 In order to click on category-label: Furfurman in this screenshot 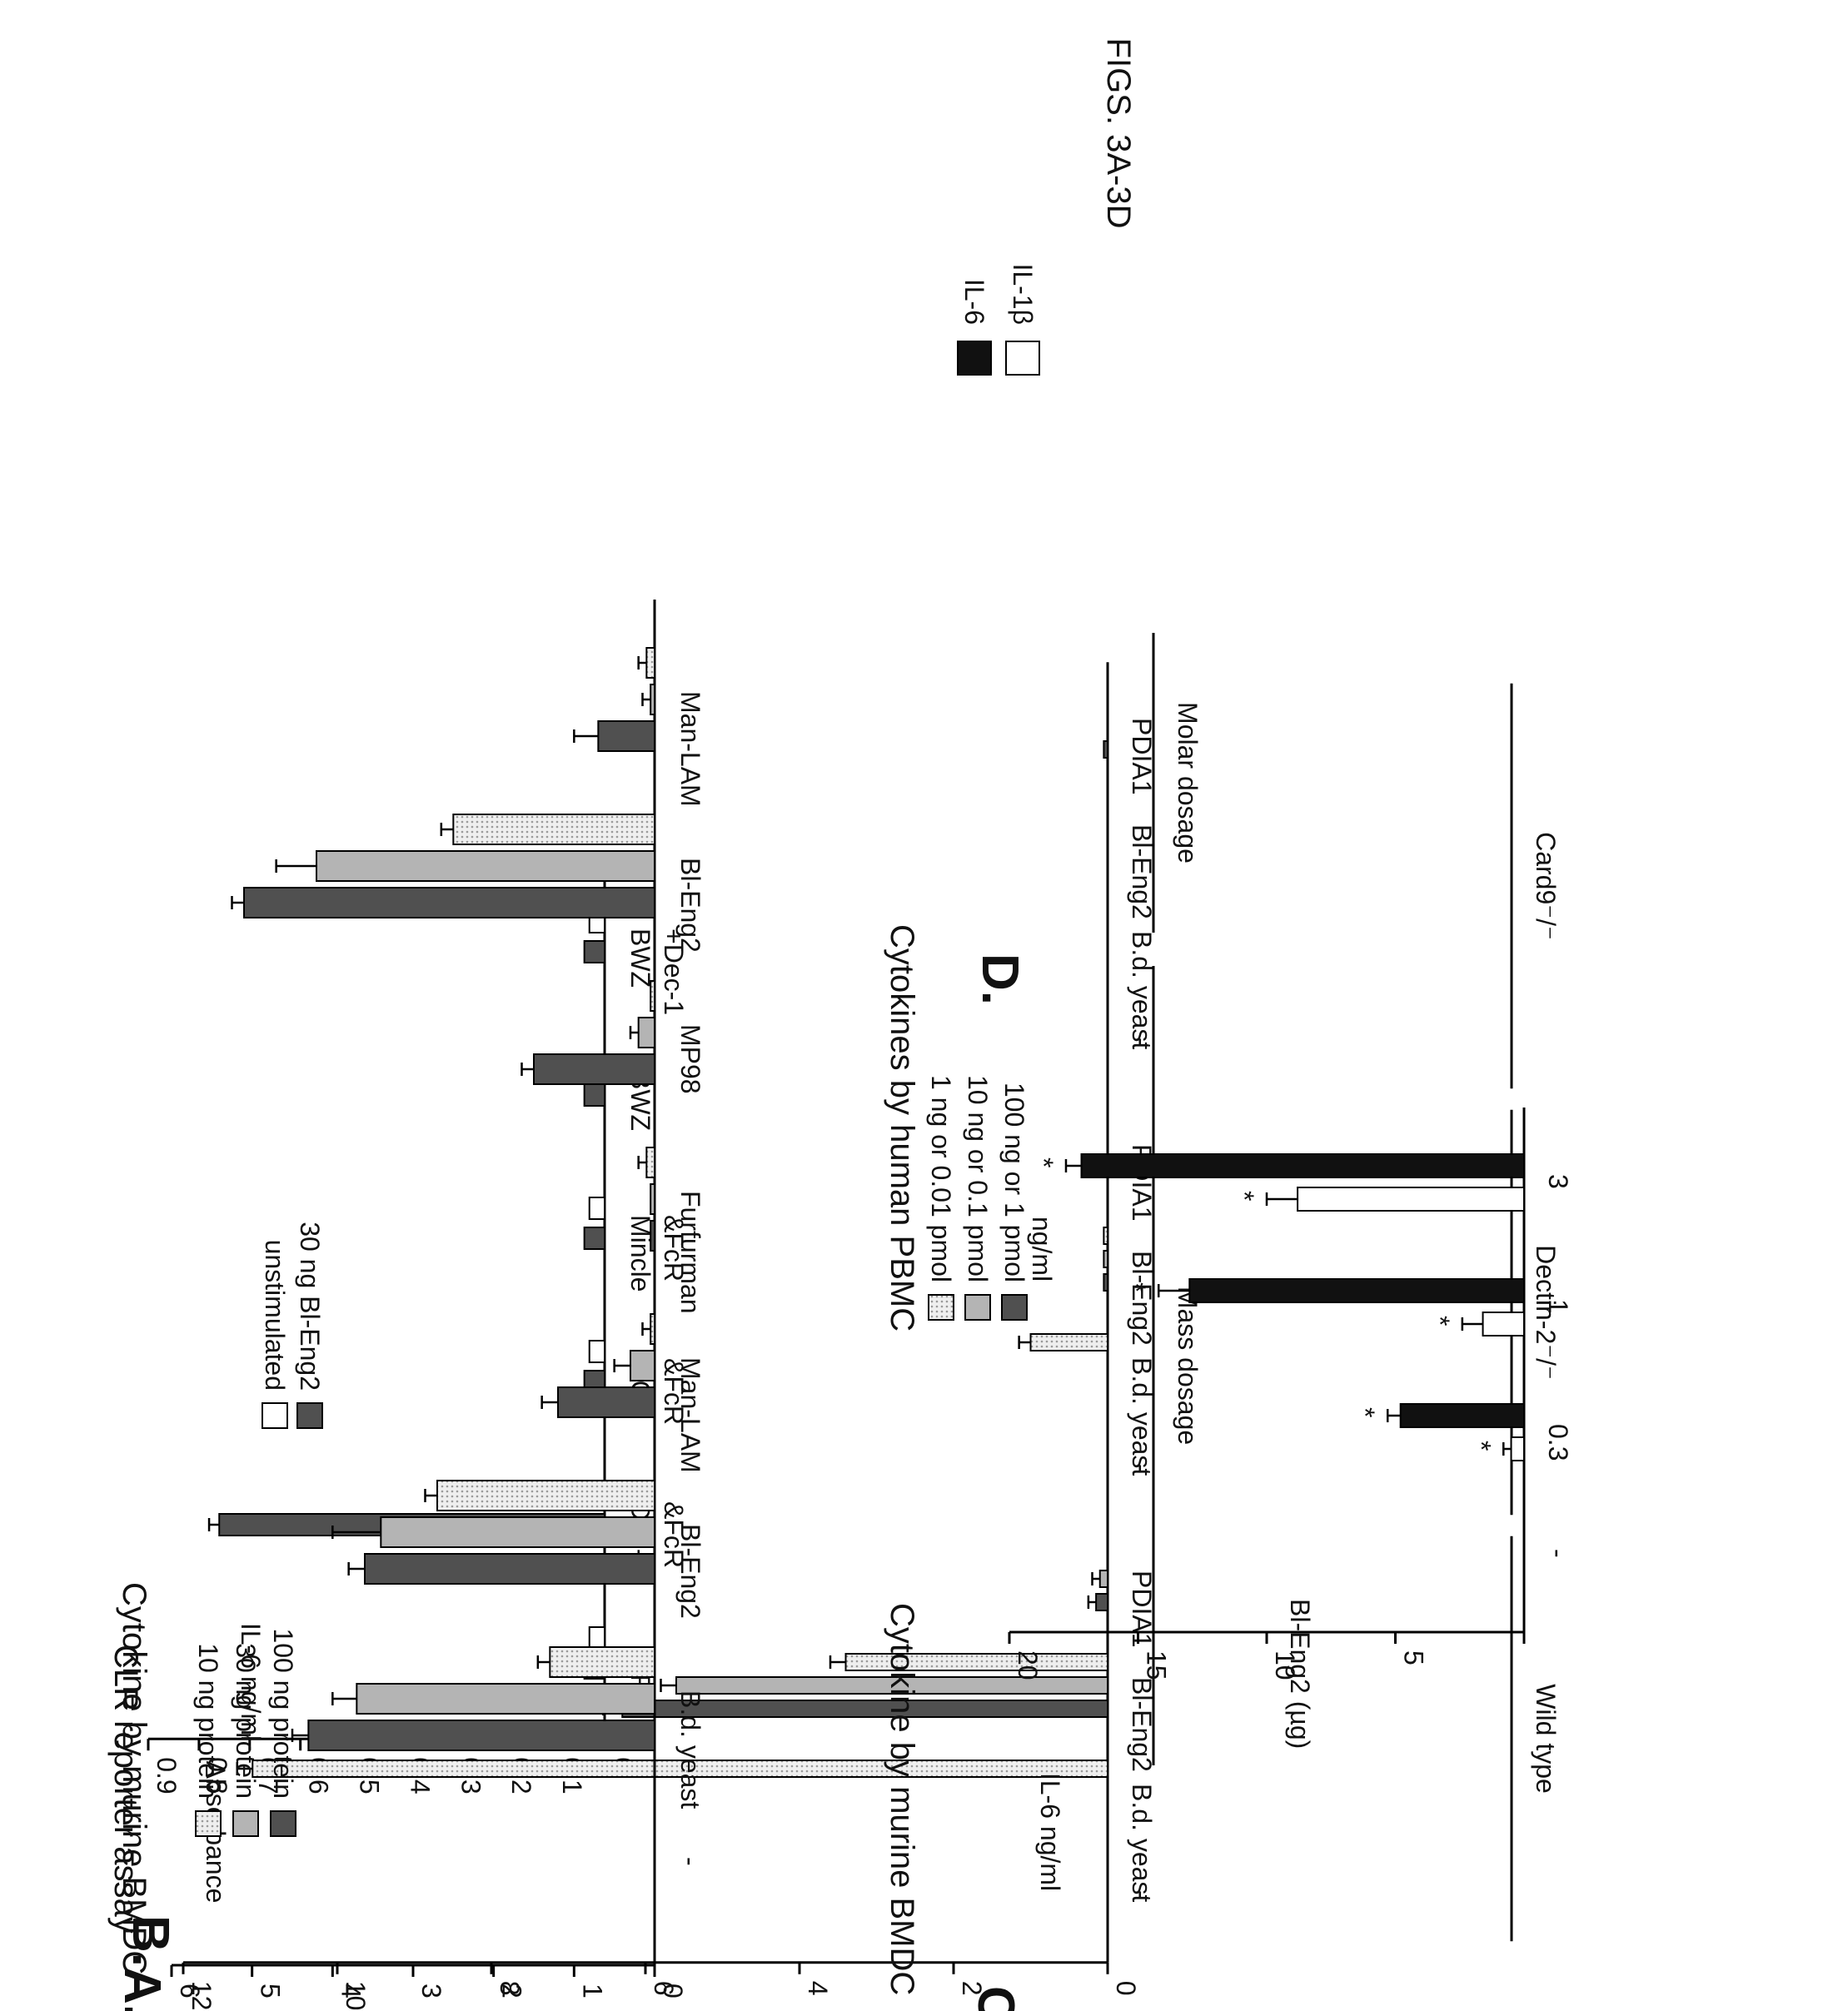, I will do `click(690, 1252)`.